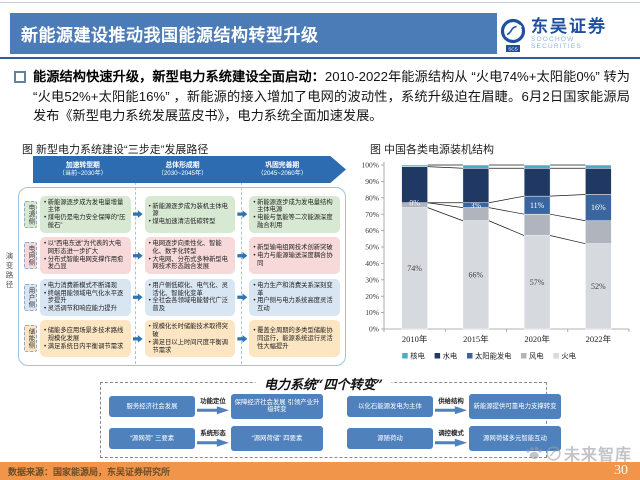 The image size is (640, 480). I want to click on diagram-cell: • 新能源逐步成为发电量结构主体电源 • 电能与氢能等二次能源深度融合利用, so click(295, 214).